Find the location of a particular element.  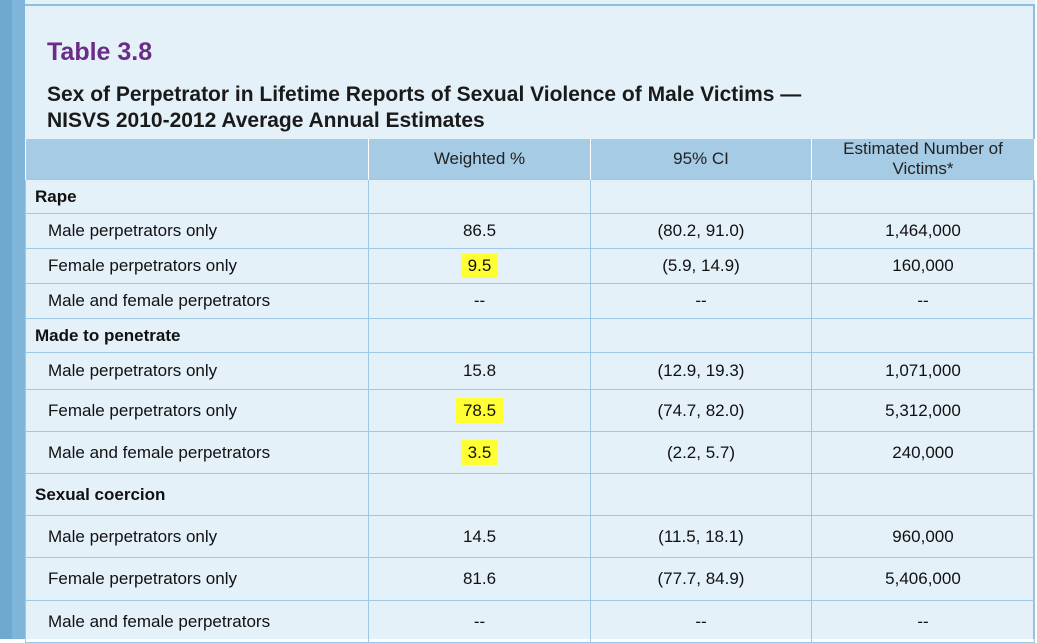

top-border is located at coordinates (530, 5).